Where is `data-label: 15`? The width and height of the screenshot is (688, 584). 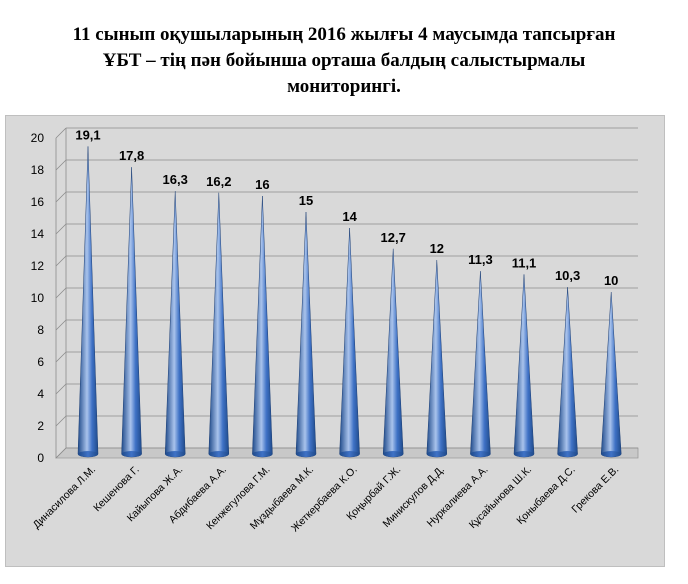
data-label: 15 is located at coordinates (306, 200).